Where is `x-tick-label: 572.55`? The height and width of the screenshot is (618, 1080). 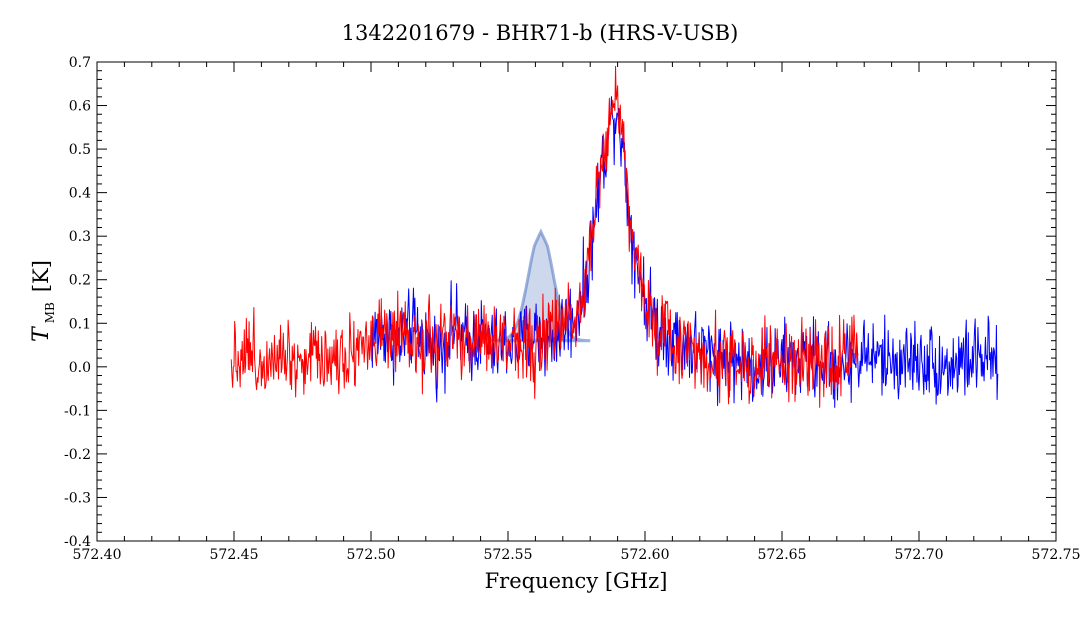
x-tick-label: 572.55 is located at coordinates (508, 555).